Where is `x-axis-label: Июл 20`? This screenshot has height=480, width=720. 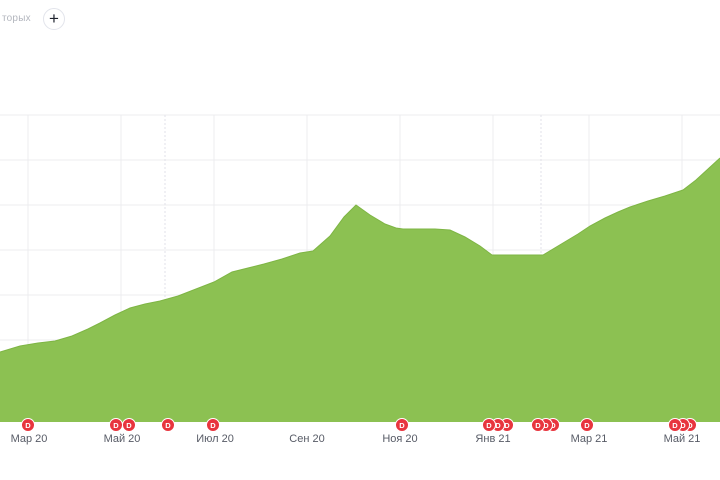 x-axis-label: Июл 20 is located at coordinates (215, 439).